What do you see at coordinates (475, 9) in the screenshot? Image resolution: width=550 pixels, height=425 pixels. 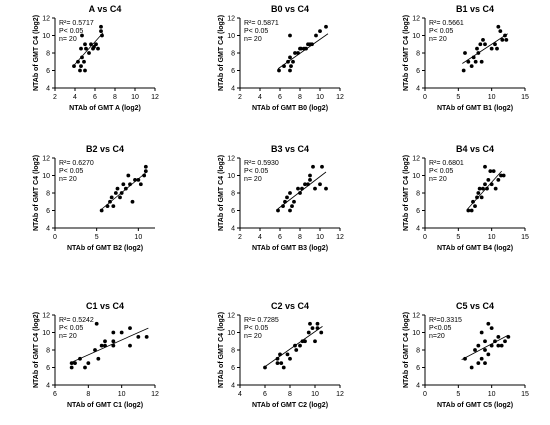 I see `panel-title: B1 vs C4` at bounding box center [475, 9].